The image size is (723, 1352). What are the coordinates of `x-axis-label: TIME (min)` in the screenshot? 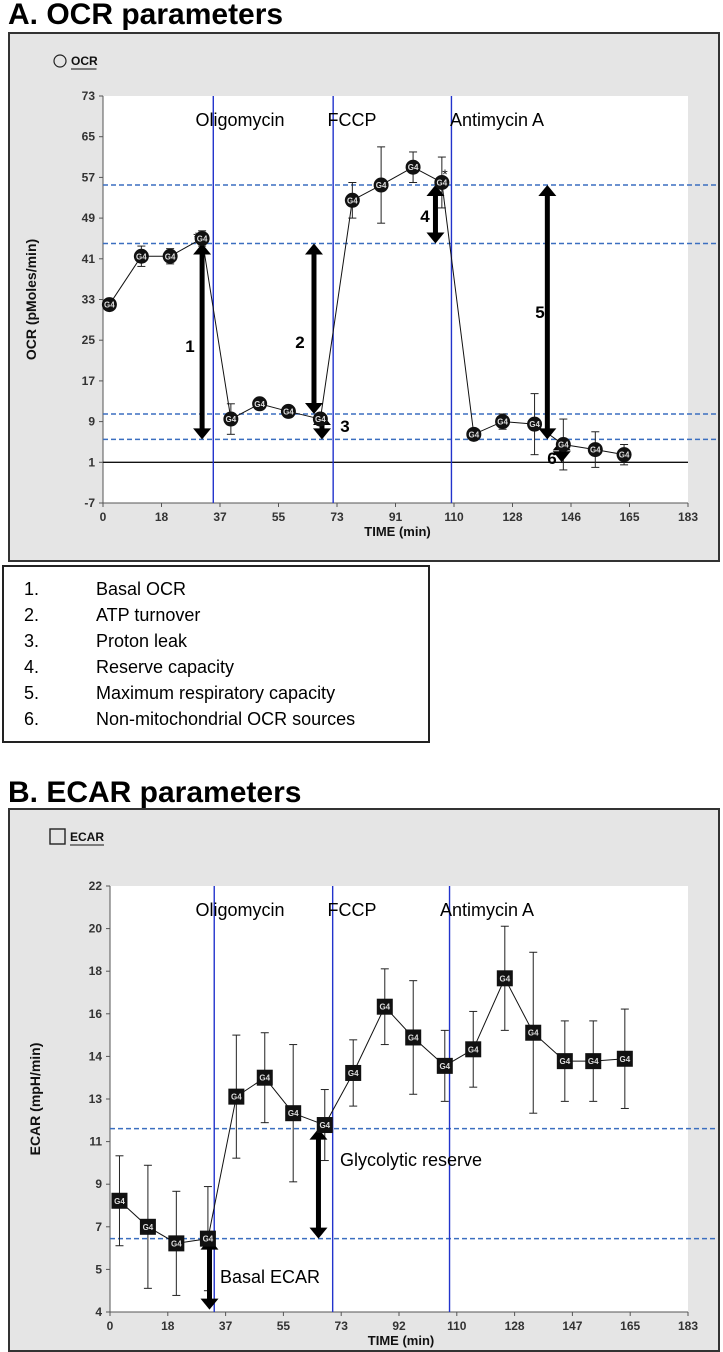 It's located at (401, 1340).